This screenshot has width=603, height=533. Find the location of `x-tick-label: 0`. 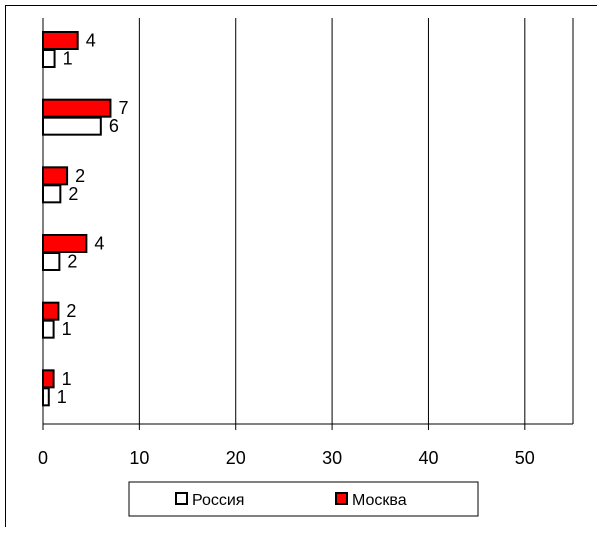

x-tick-label: 0 is located at coordinates (43, 458).